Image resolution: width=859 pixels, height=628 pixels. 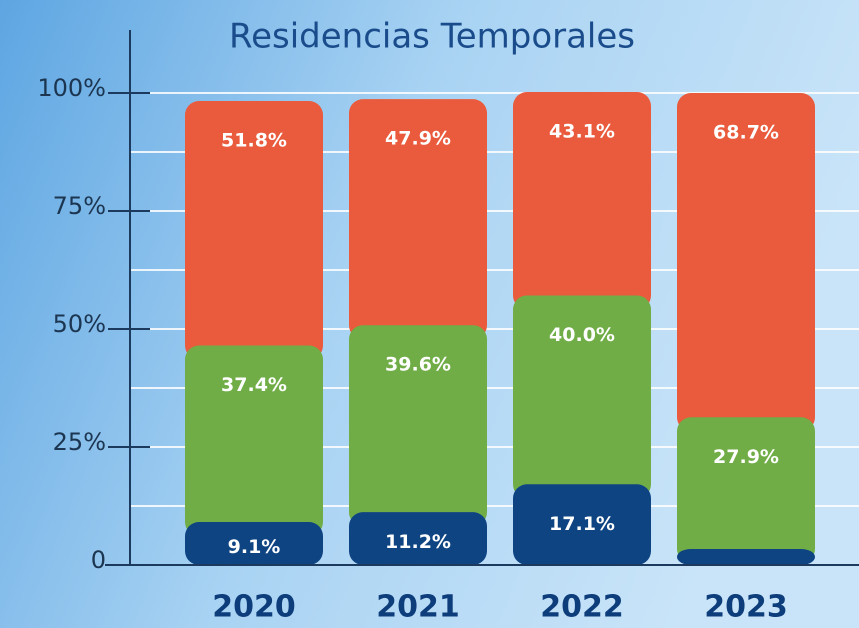 I want to click on y-tick-label: 0, so click(x=98, y=560).